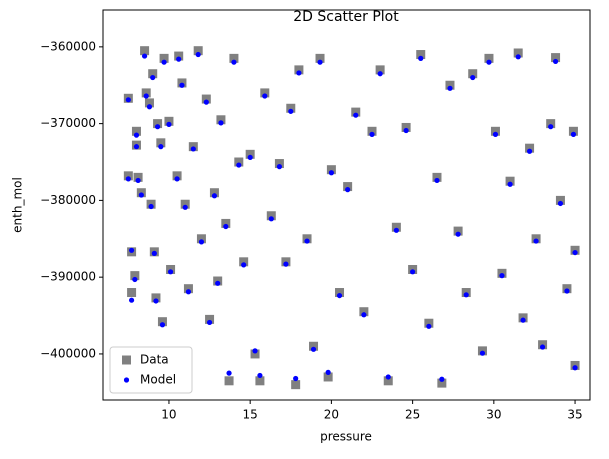  Describe the element at coordinates (68, 277) in the screenshot. I see `y-tick-label: −390000` at that location.